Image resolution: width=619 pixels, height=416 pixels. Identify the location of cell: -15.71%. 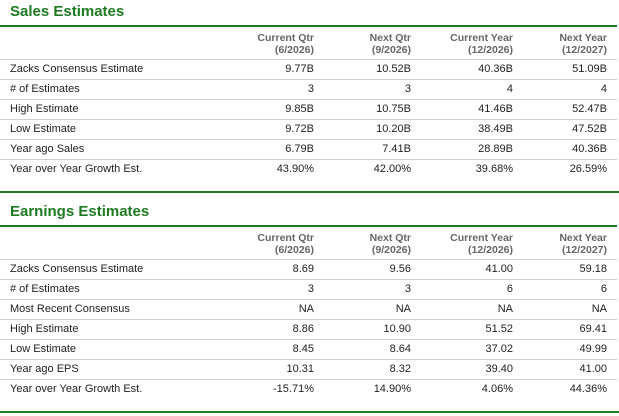
(272, 388).